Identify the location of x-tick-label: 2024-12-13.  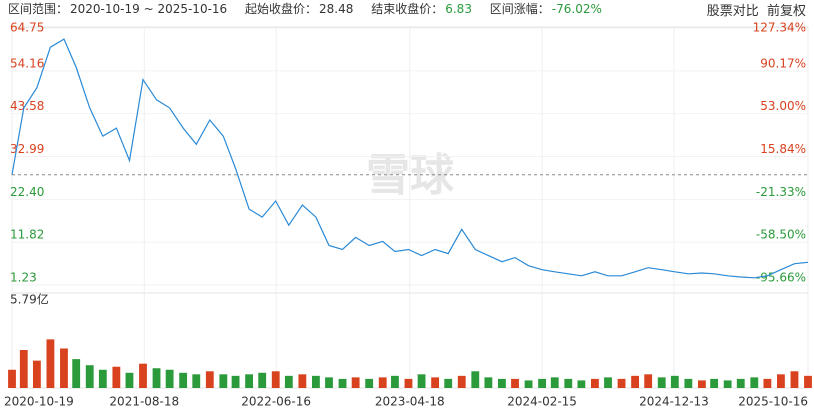
(674, 402).